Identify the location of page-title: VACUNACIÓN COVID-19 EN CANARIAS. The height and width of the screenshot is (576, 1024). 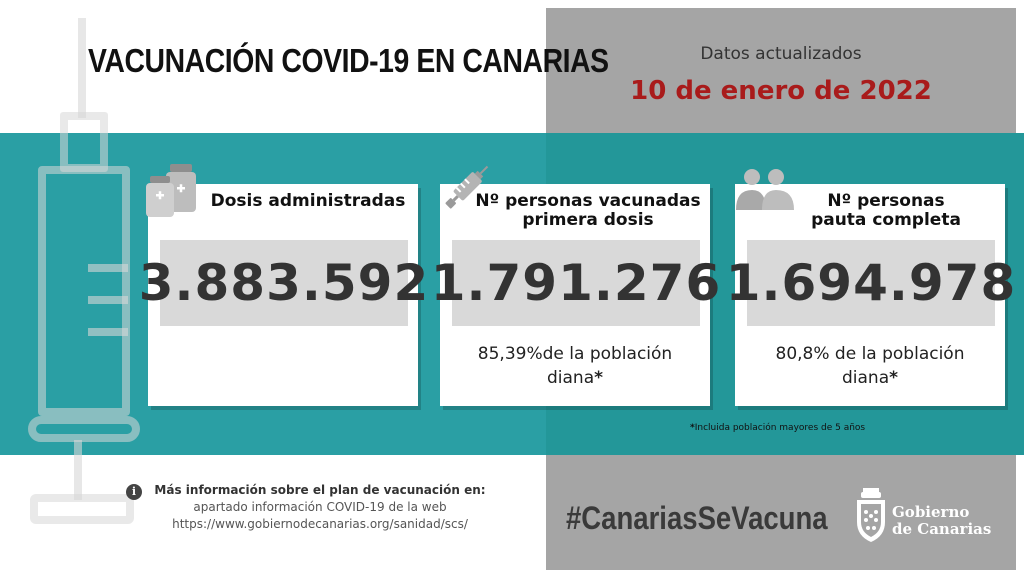
(348, 60).